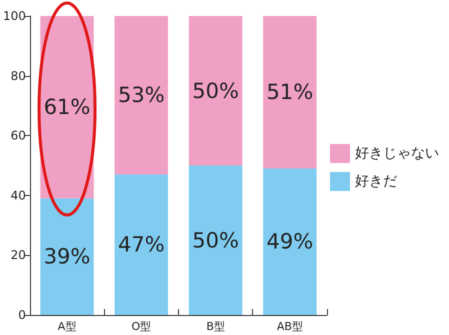 This screenshot has width=449, height=335. I want to click on legend-label: 好きじゃない, so click(397, 154).